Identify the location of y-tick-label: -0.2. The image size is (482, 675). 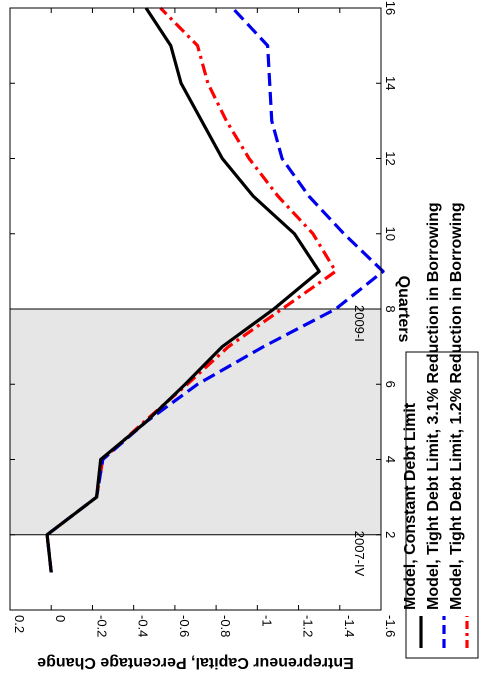
(101, 626).